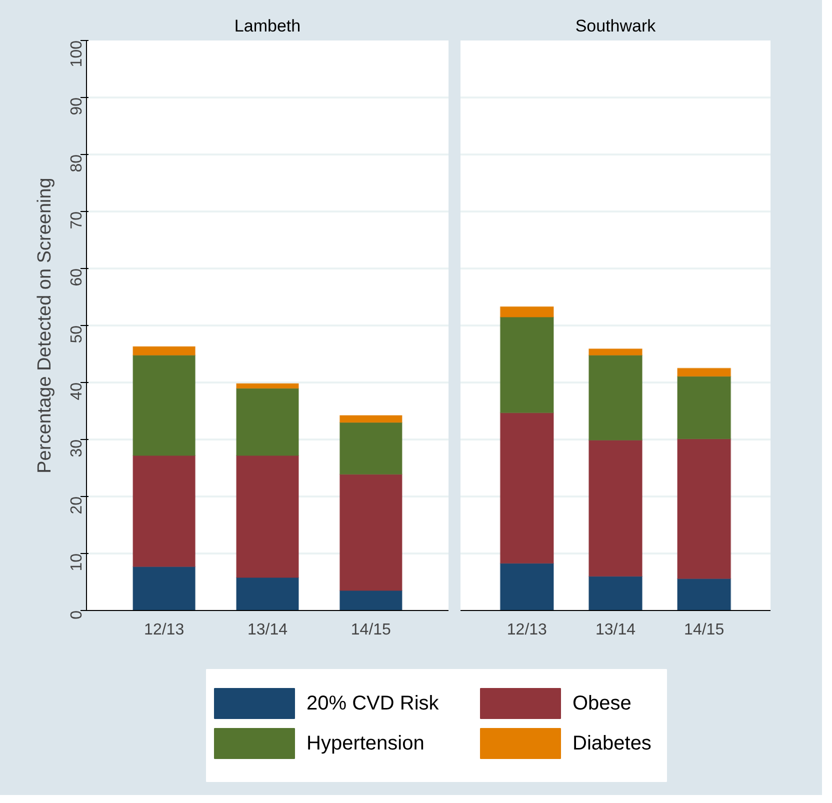 The image size is (832, 803). Describe the element at coordinates (77, 448) in the screenshot. I see `y-tick-label: 30` at that location.